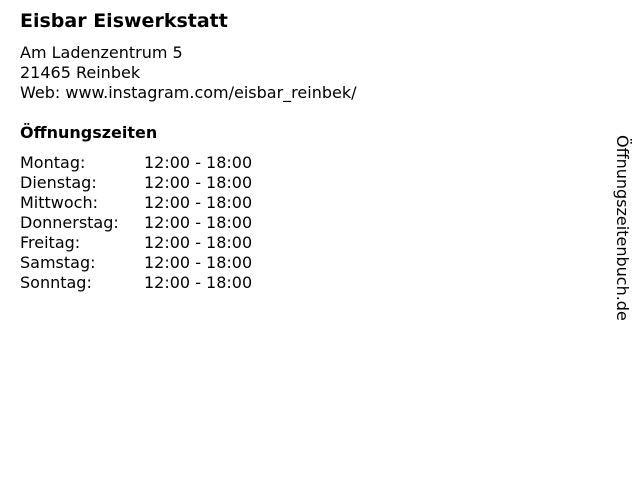  What do you see at coordinates (69, 222) in the screenshot?
I see `day-label: Donnerstag:` at bounding box center [69, 222].